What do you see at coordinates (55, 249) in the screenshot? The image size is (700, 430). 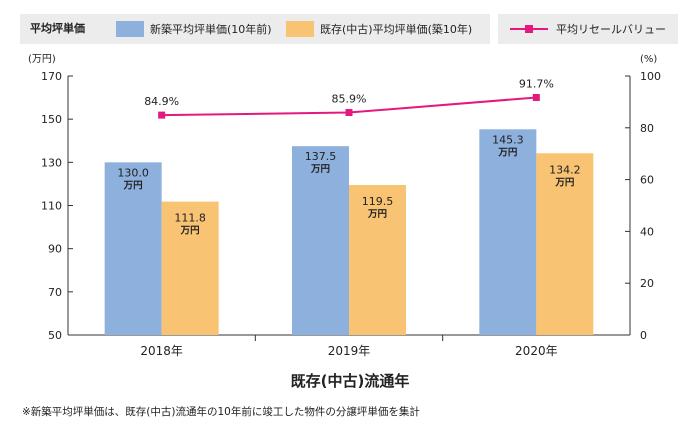 I see `y-left-tick-label: 90` at bounding box center [55, 249].